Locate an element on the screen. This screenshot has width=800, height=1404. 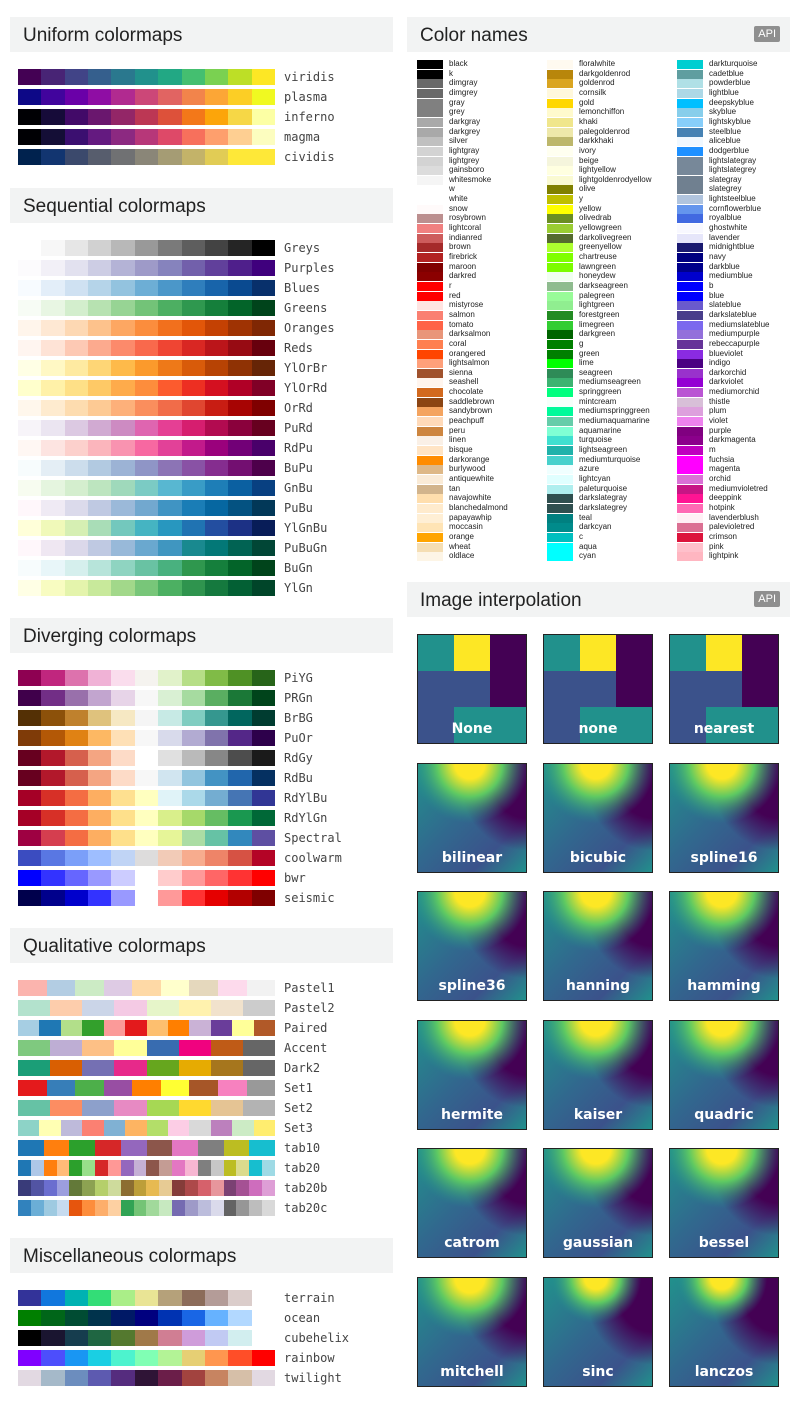
interpolation-method-label: sinc is located at coordinates (598, 1372).